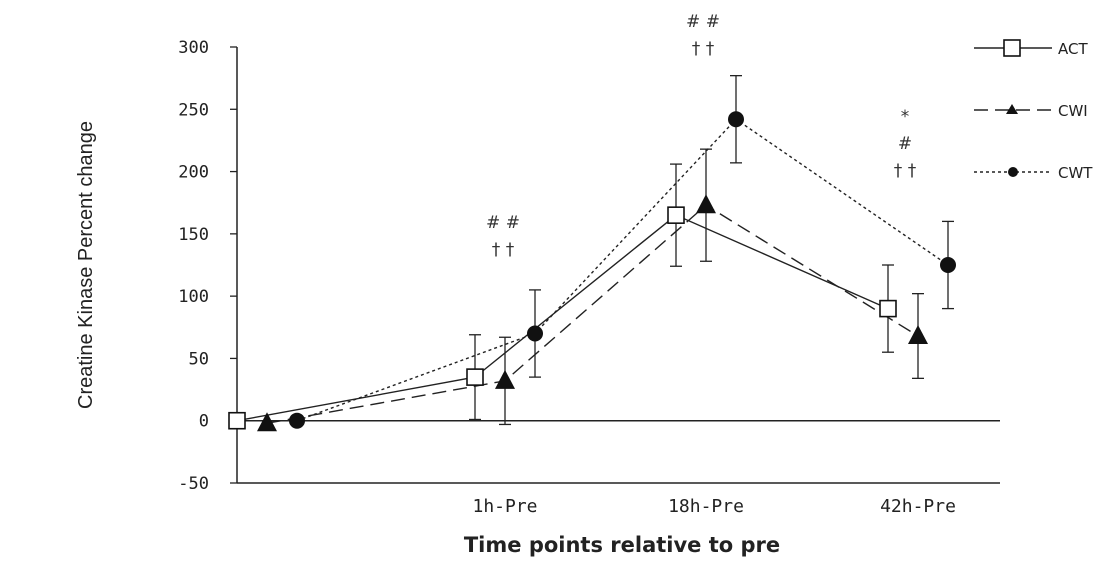 This screenshot has width=1118, height=563. I want to click on x-tick-label: 42h-Pre, so click(918, 506).